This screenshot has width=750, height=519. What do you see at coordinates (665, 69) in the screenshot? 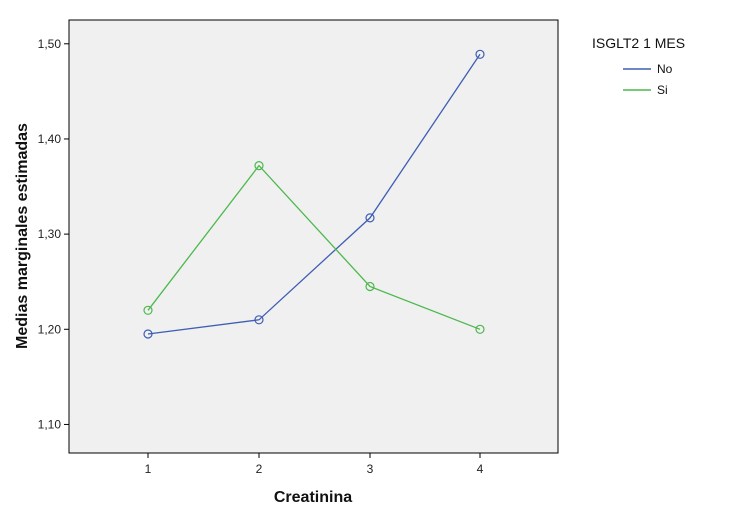
I see `legend-label: No` at bounding box center [665, 69].